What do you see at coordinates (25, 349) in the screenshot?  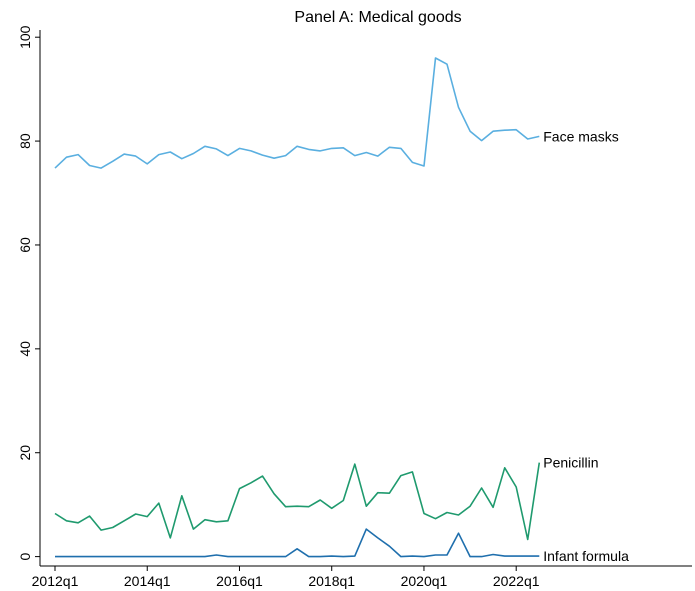 I see `y-tick-label: 40` at bounding box center [25, 349].